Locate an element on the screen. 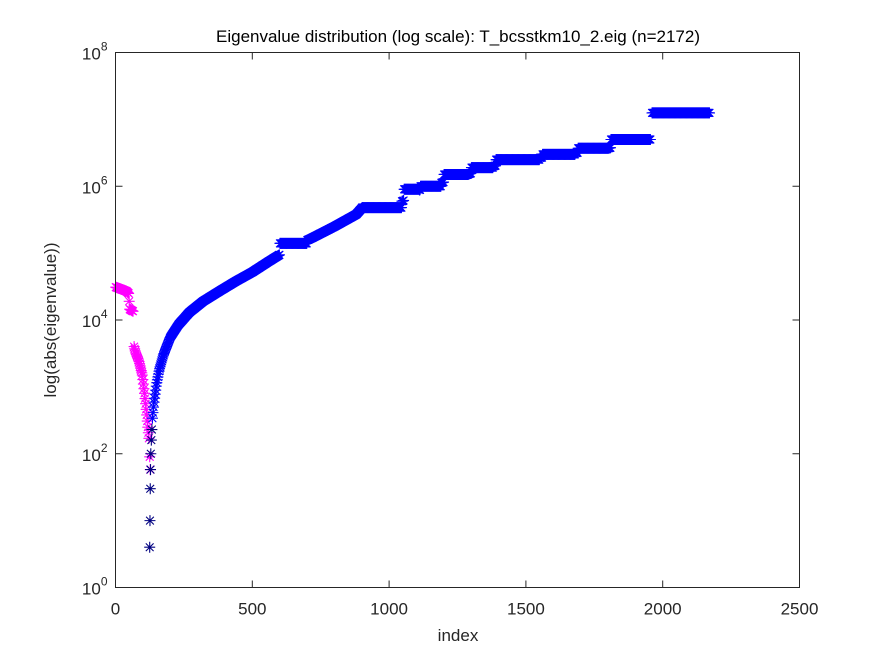 The width and height of the screenshot is (884, 661). y-tick-label: 10² is located at coordinates (95, 453).